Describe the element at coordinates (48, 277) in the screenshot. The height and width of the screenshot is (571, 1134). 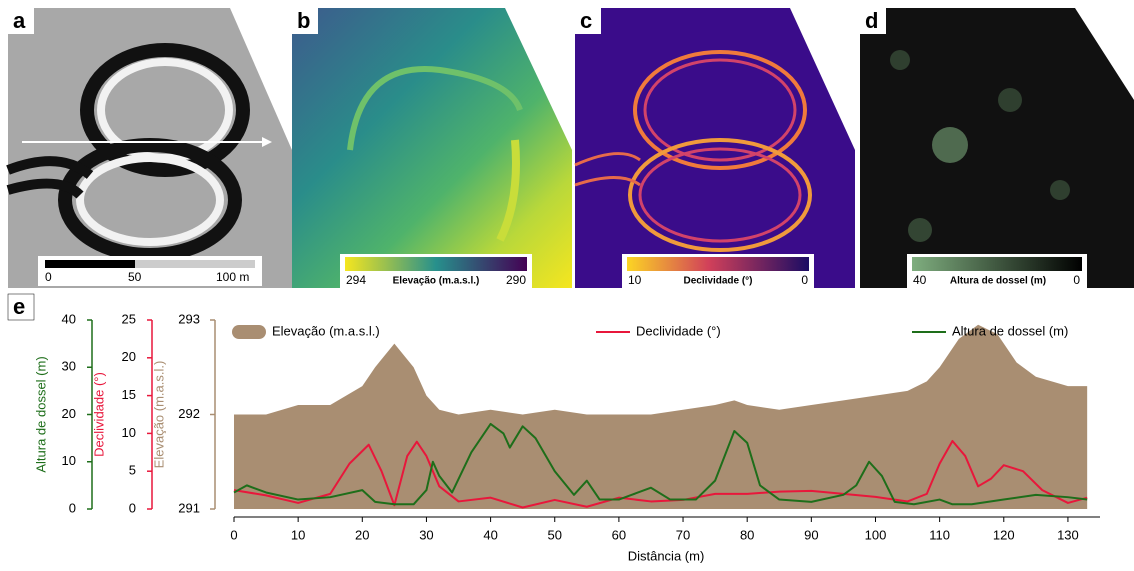
I see `scale-label: 0` at that location.